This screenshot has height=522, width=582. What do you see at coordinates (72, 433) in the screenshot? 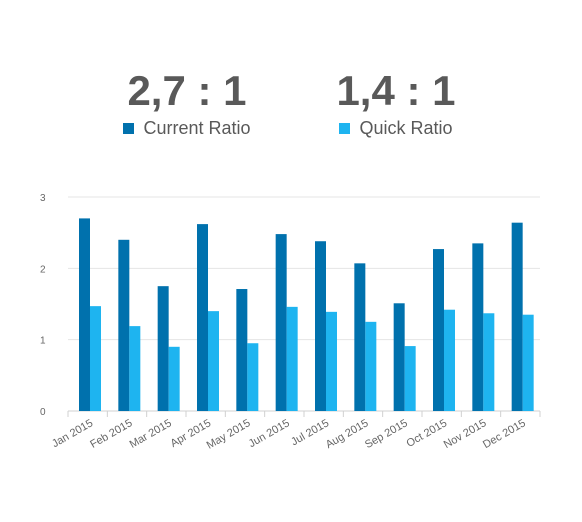
I see `x-tick-label: Jan 2015` at bounding box center [72, 433].